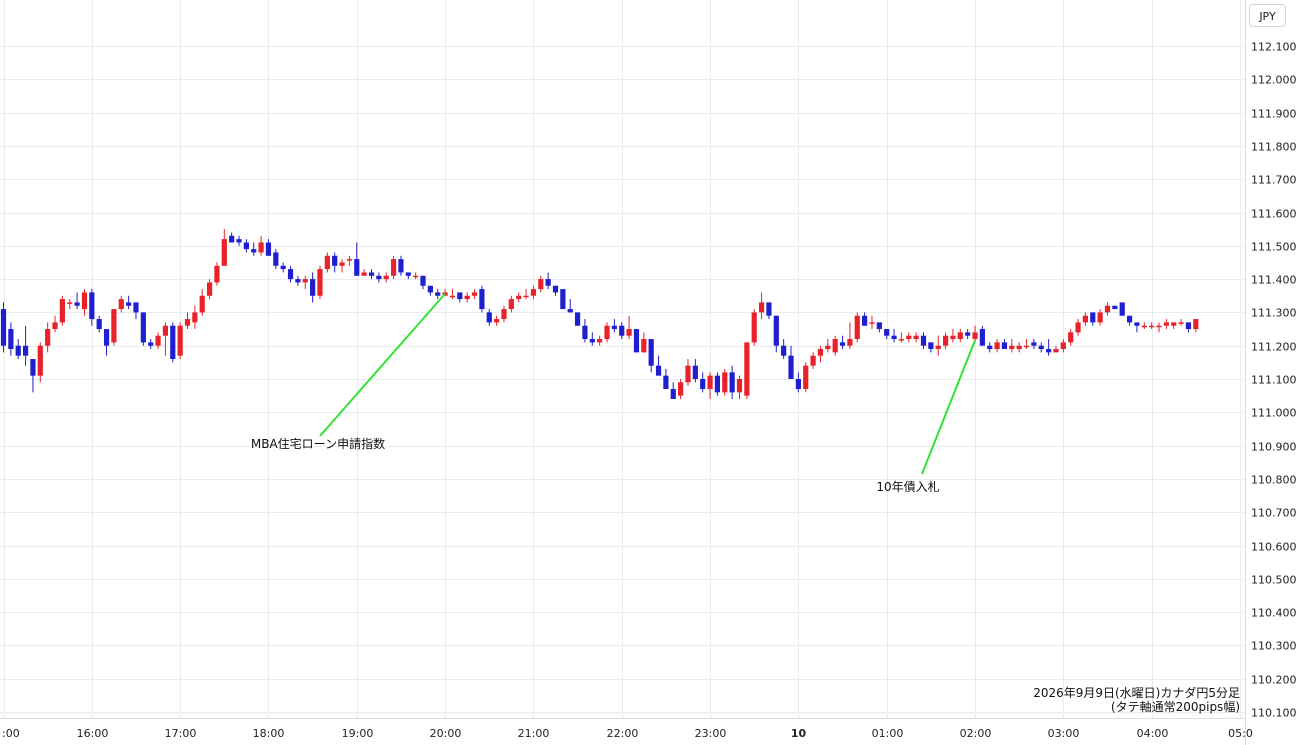 This screenshot has height=745, width=1300. I want to click on annotation-pointer, so click(948, 407).